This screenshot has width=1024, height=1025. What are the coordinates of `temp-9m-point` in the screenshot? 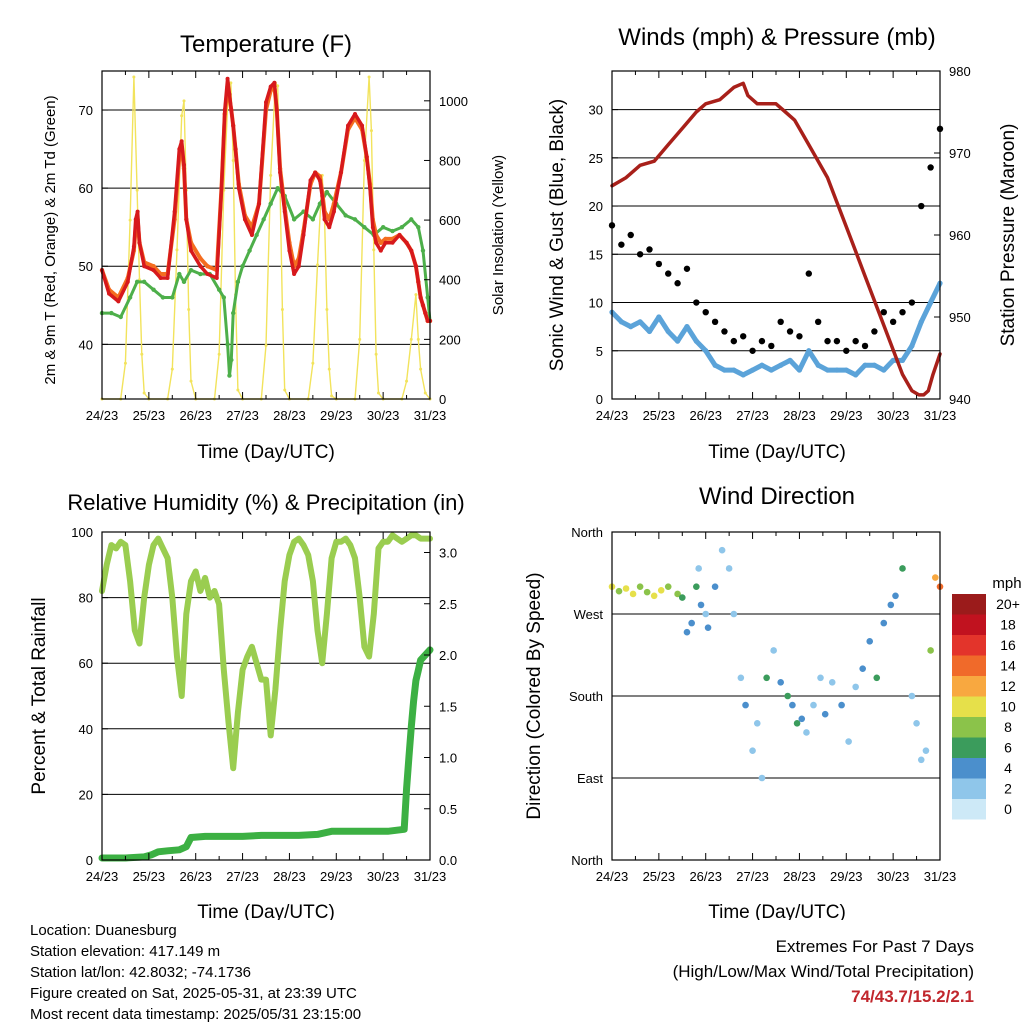 It's located at (385, 239).